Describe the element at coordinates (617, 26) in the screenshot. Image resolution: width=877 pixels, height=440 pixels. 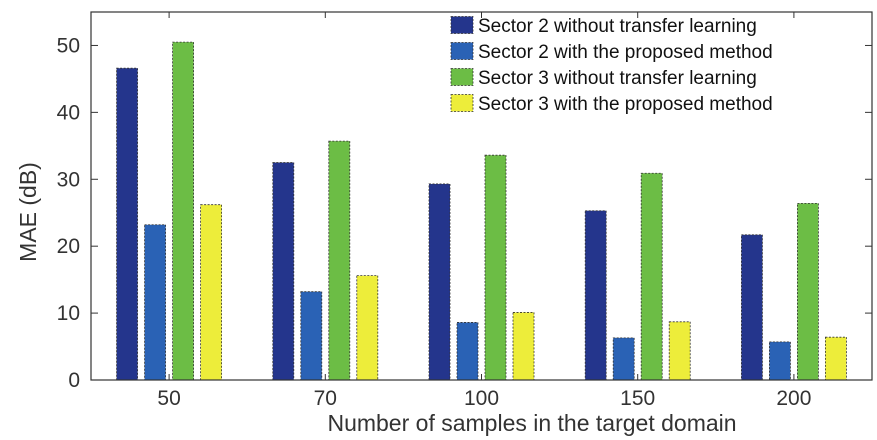
I see `legend-label-series-1: Sector 2 without transfer learning` at that location.